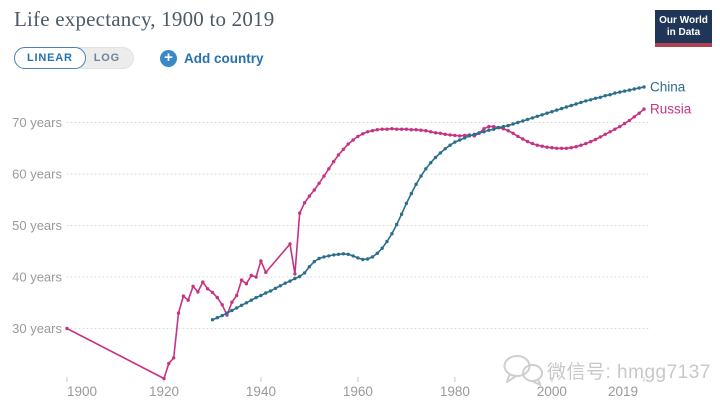  I want to click on log-button: LOG, so click(109, 58).